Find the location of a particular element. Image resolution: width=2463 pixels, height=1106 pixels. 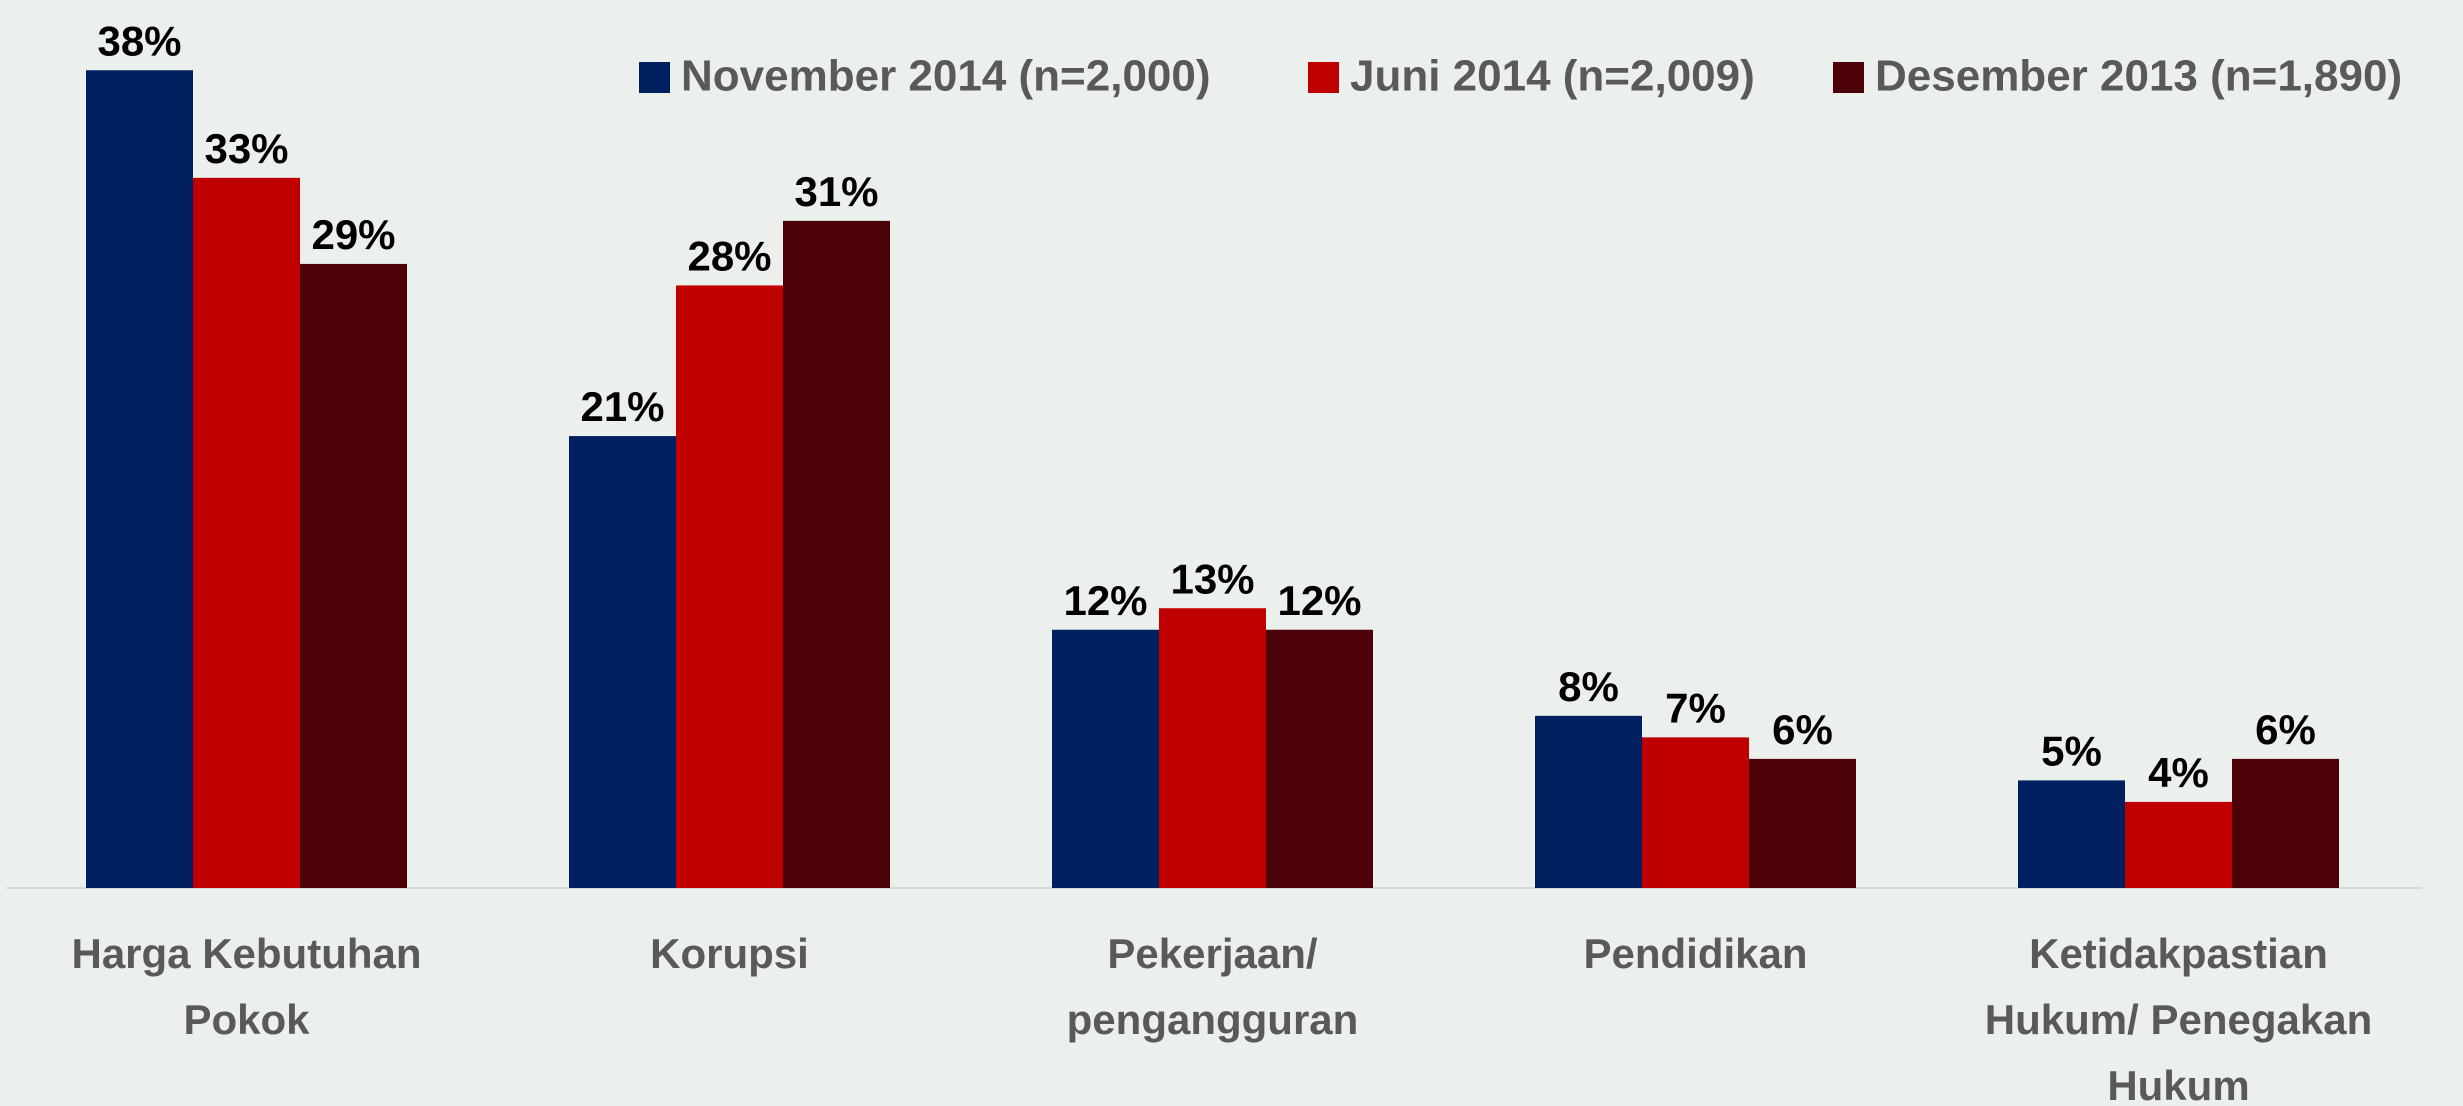

data-label: 31% is located at coordinates (836, 191).